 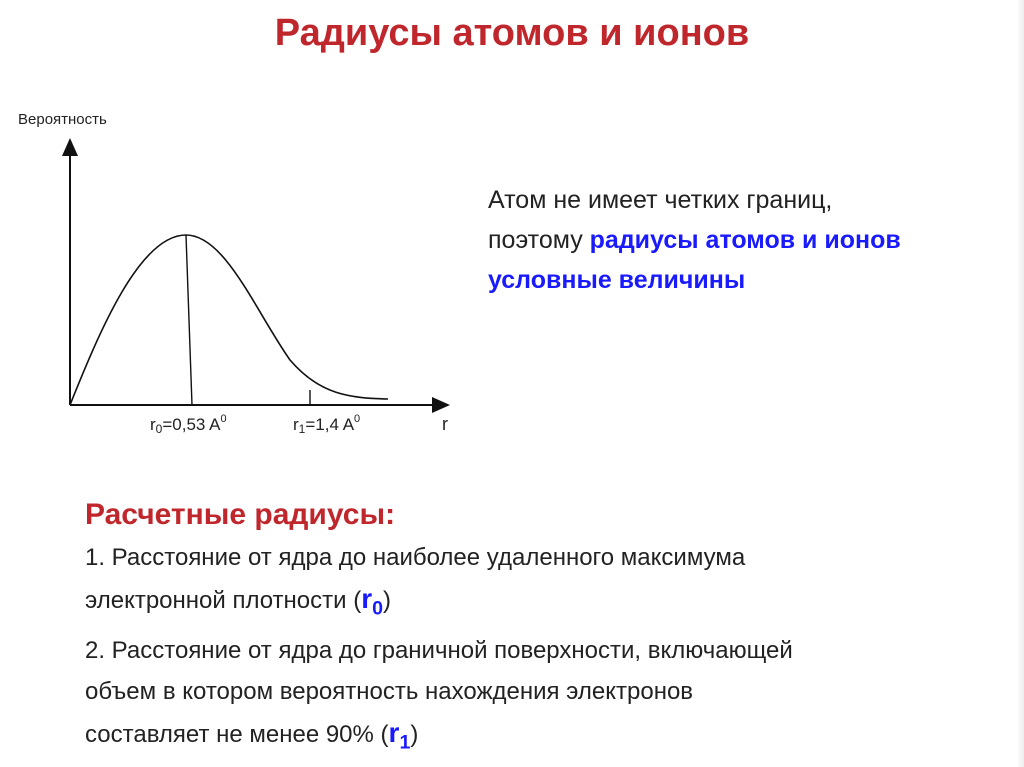 What do you see at coordinates (62, 119) in the screenshot?
I see `y-axis-label: Вероятность` at bounding box center [62, 119].